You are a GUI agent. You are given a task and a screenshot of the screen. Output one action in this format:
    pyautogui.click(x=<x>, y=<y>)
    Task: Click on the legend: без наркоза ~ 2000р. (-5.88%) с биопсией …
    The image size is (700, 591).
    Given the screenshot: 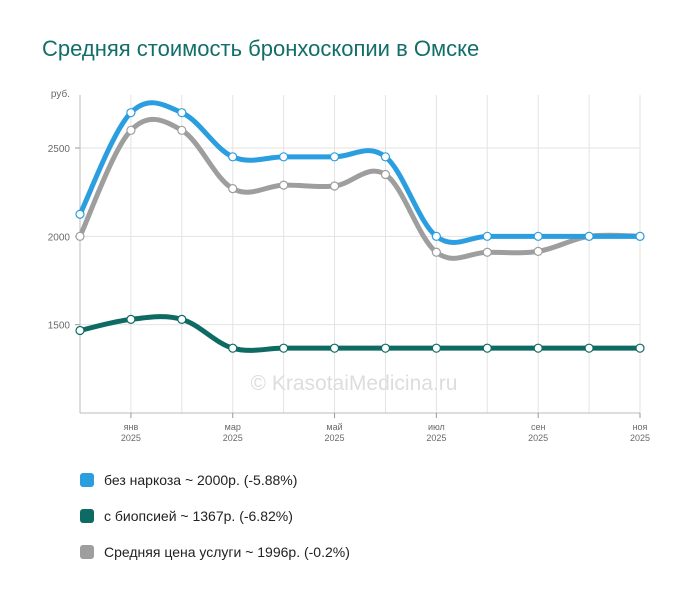 What is the action you would take?
    pyautogui.click(x=215, y=516)
    